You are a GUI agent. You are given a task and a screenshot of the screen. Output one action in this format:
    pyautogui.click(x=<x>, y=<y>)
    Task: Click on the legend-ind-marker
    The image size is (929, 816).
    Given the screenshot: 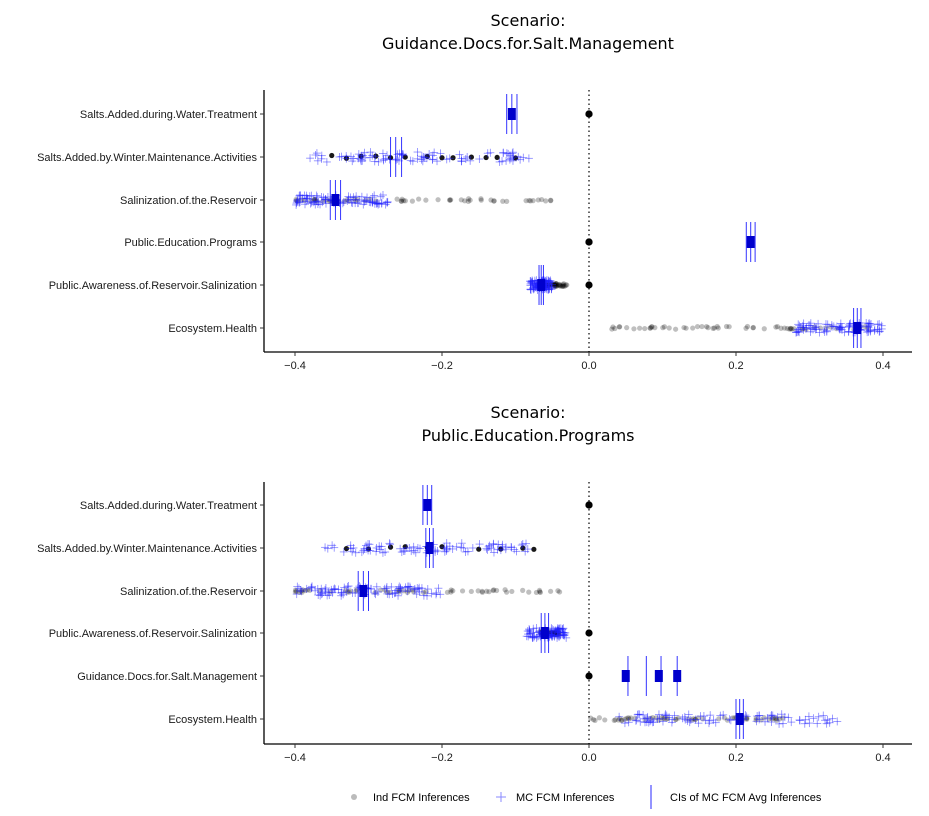 What is the action you would take?
    pyautogui.click(x=354, y=797)
    